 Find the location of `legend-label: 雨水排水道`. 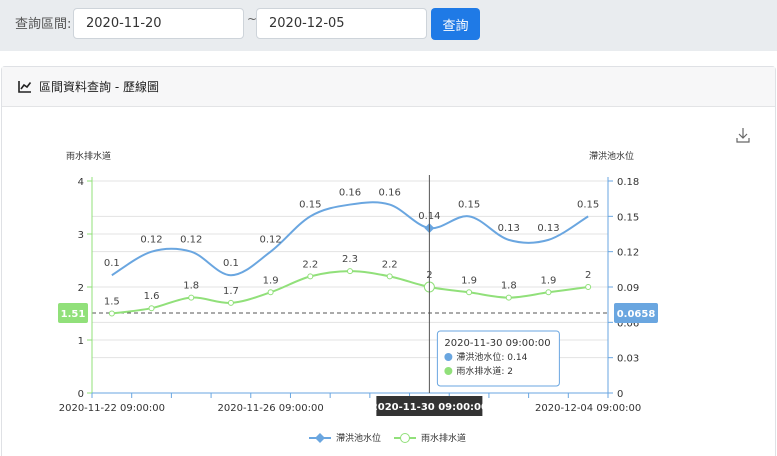

legend-label: 雨水排水道 is located at coordinates (443, 438).